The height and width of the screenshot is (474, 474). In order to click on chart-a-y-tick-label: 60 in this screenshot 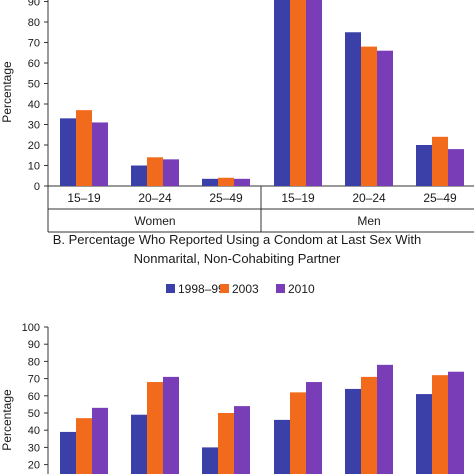, I will do `click(34, 64)`.